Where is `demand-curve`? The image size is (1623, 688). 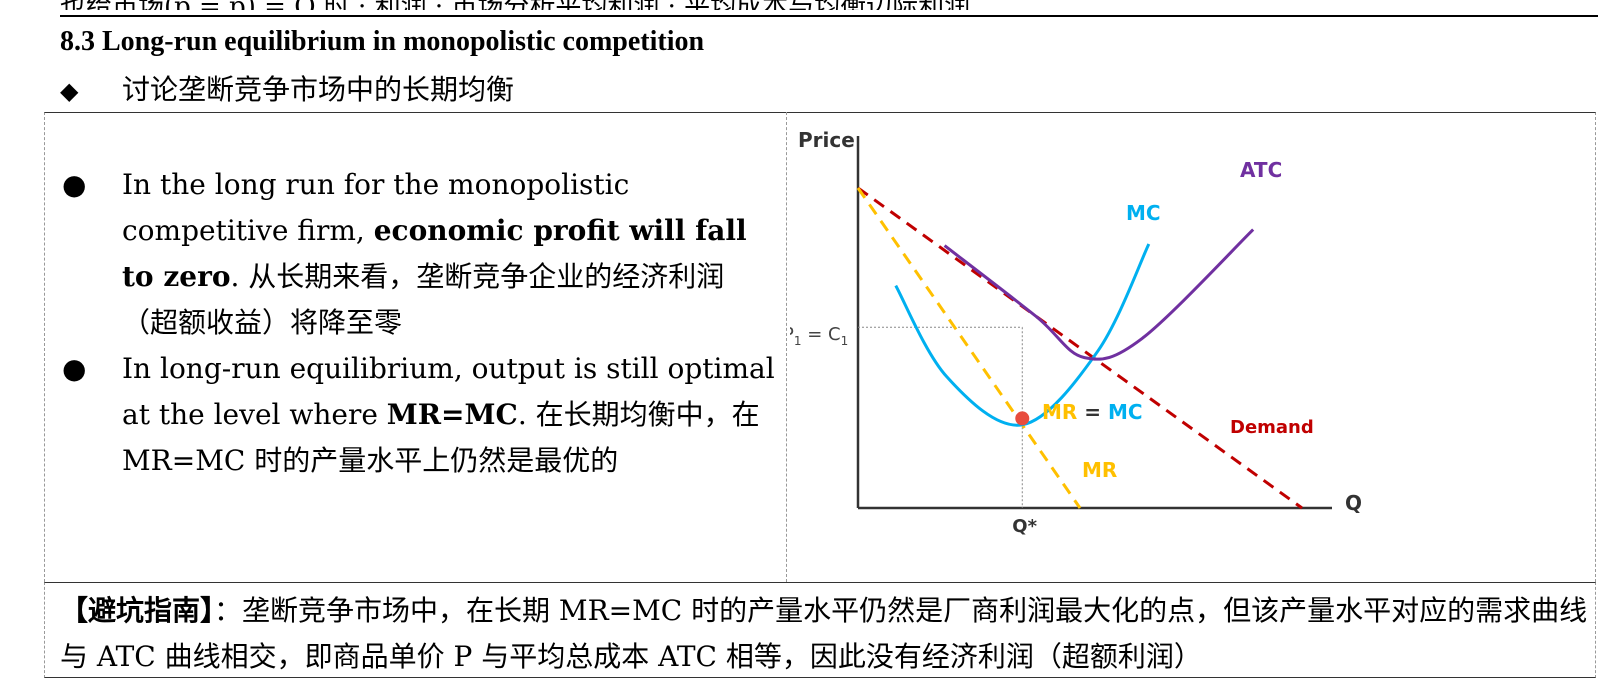 demand-curve is located at coordinates (1080, 348).